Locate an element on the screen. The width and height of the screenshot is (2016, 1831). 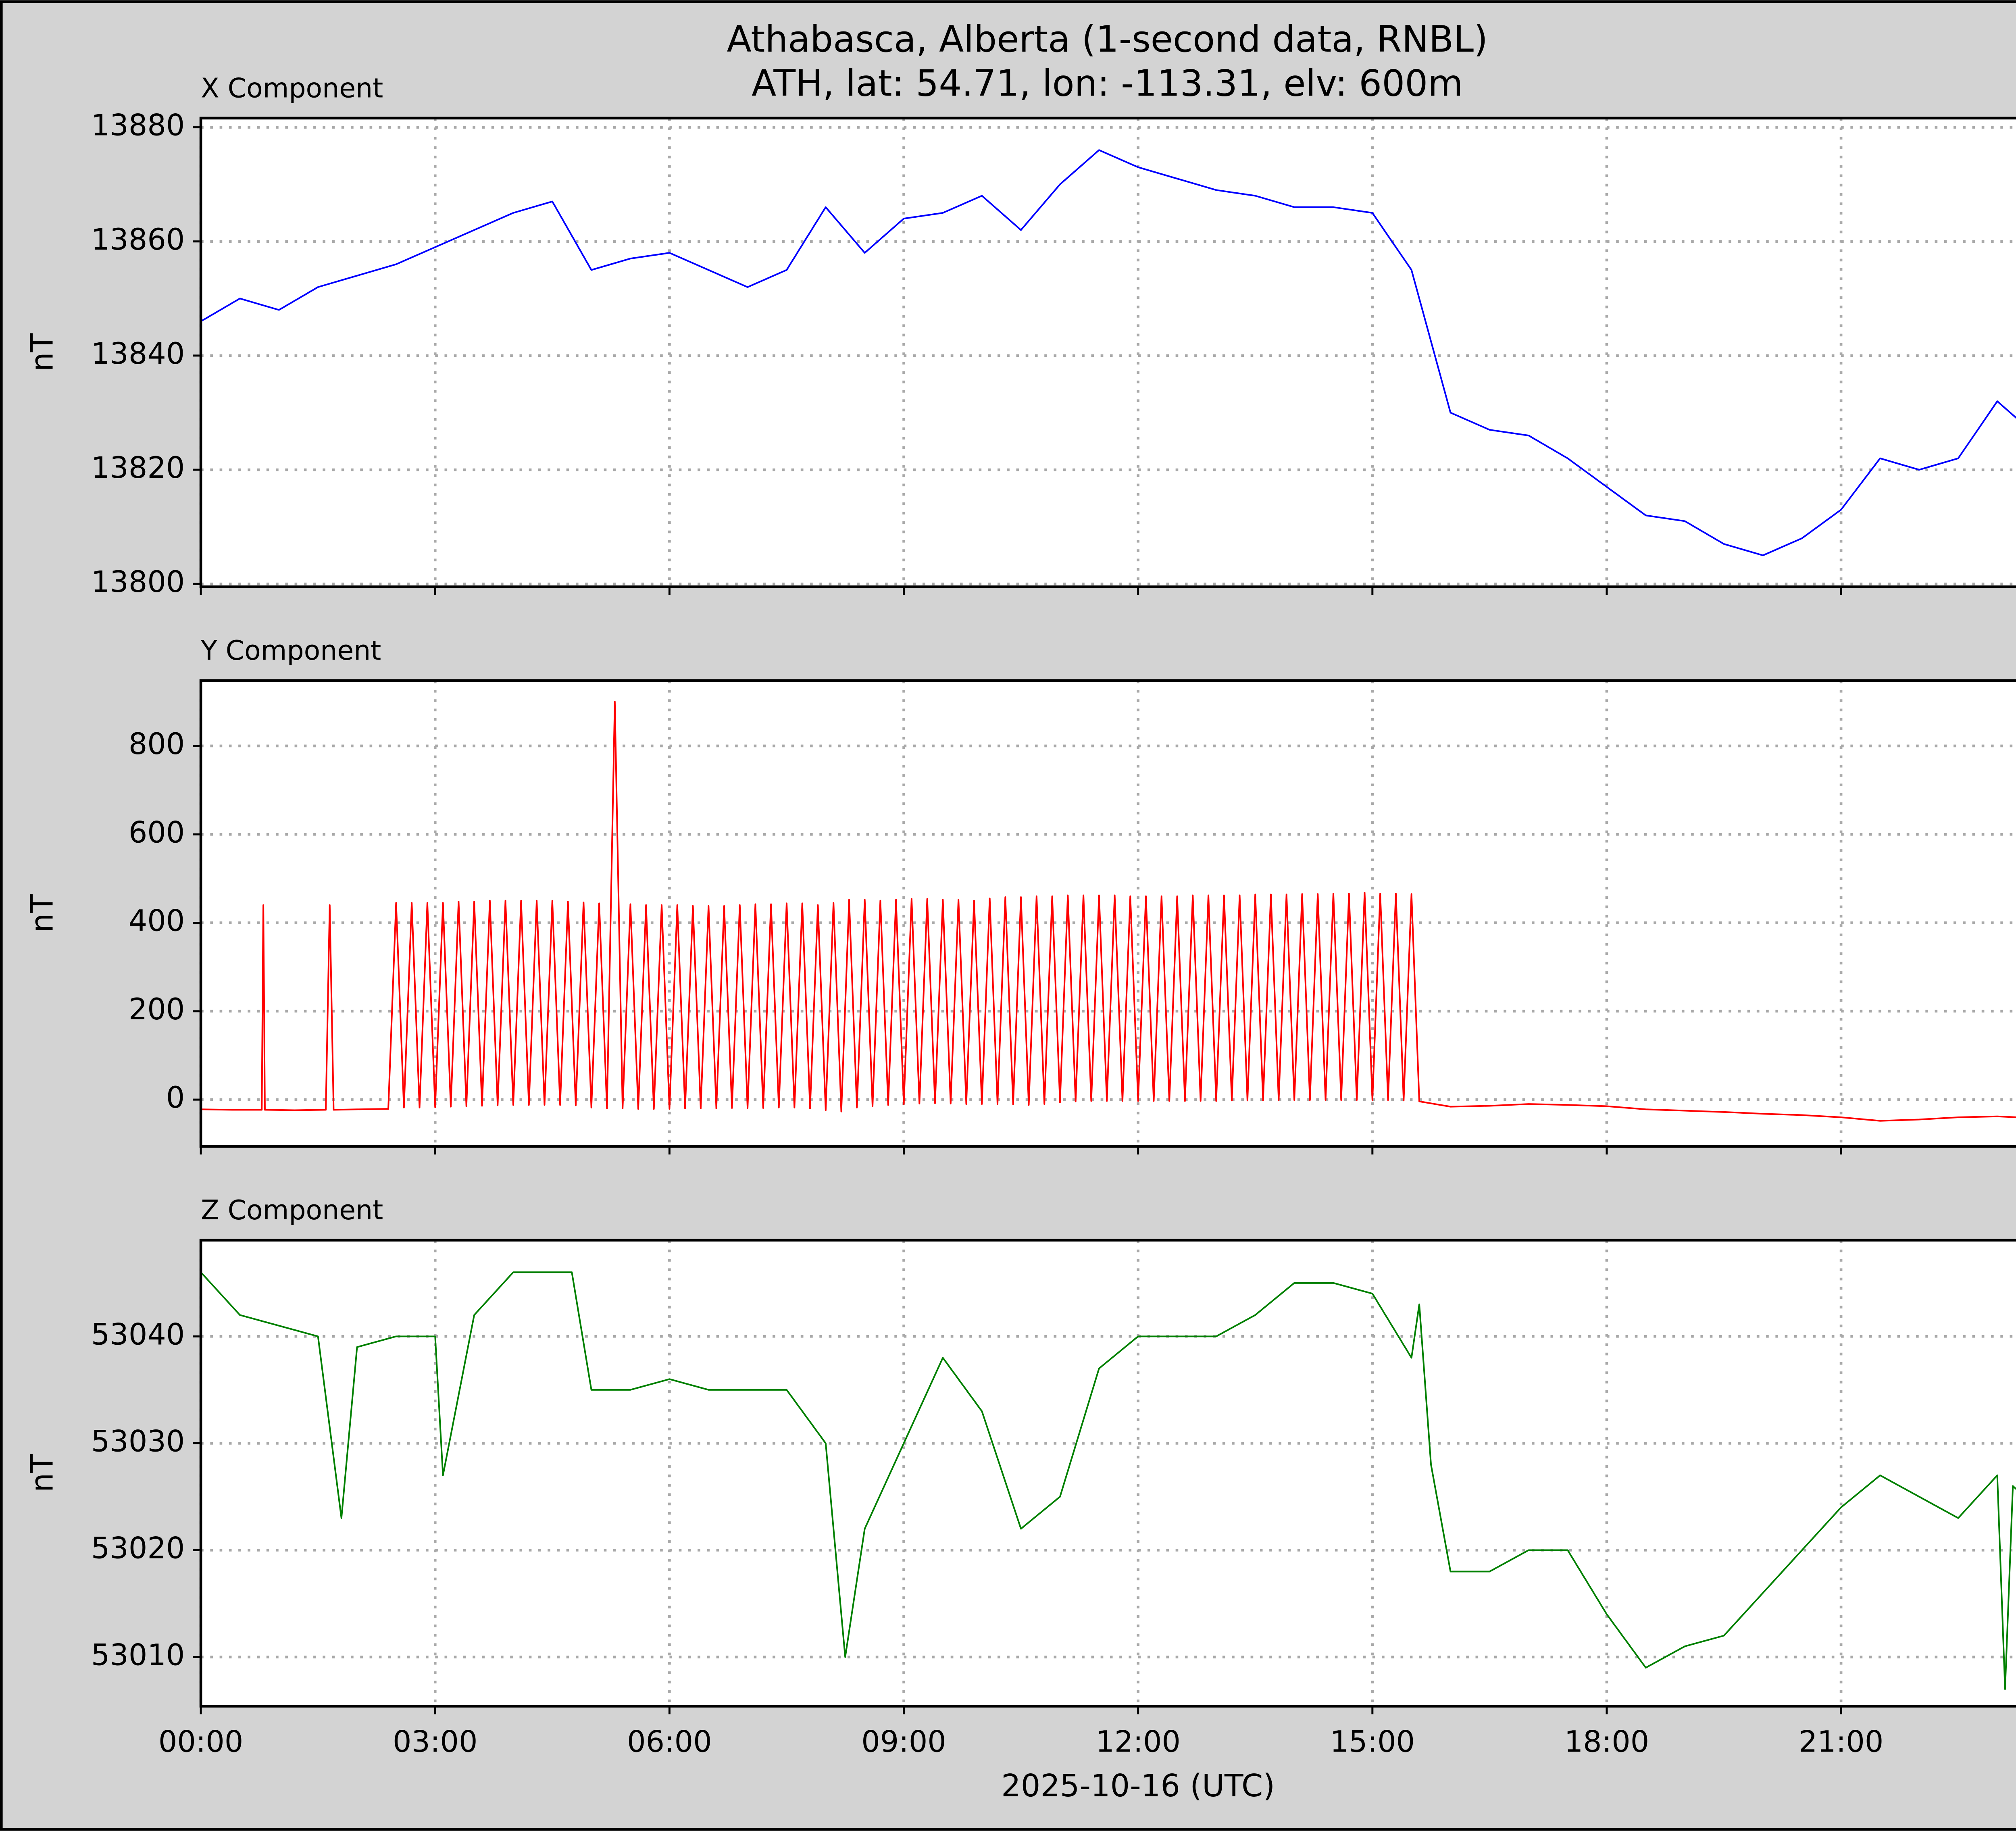
y-tick-label: 200 is located at coordinates (157, 1009).